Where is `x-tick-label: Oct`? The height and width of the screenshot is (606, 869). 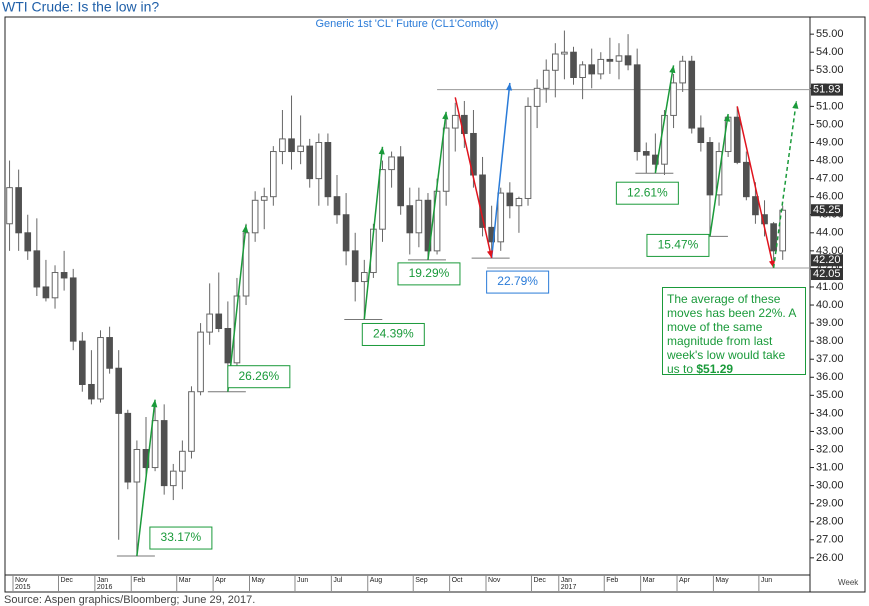 x-tick-label: Oct is located at coordinates (457, 580).